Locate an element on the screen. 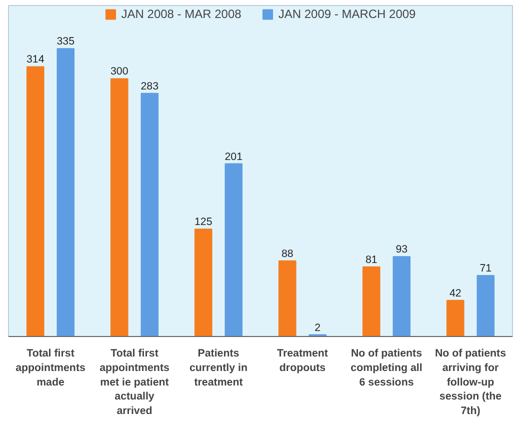  x-tick-label: No of patients completing all 6 sessions is located at coordinates (386, 368).